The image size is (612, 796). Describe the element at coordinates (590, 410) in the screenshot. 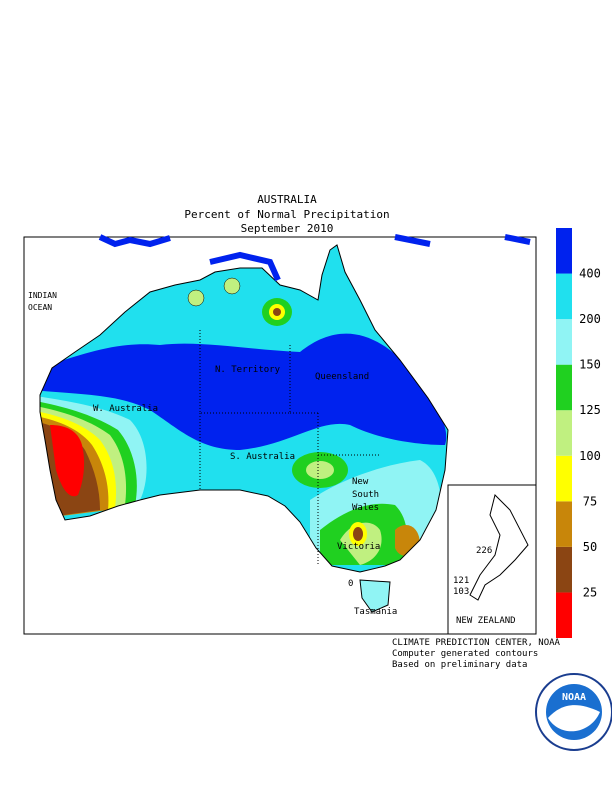

I see `colorbar-label: 125` at that location.